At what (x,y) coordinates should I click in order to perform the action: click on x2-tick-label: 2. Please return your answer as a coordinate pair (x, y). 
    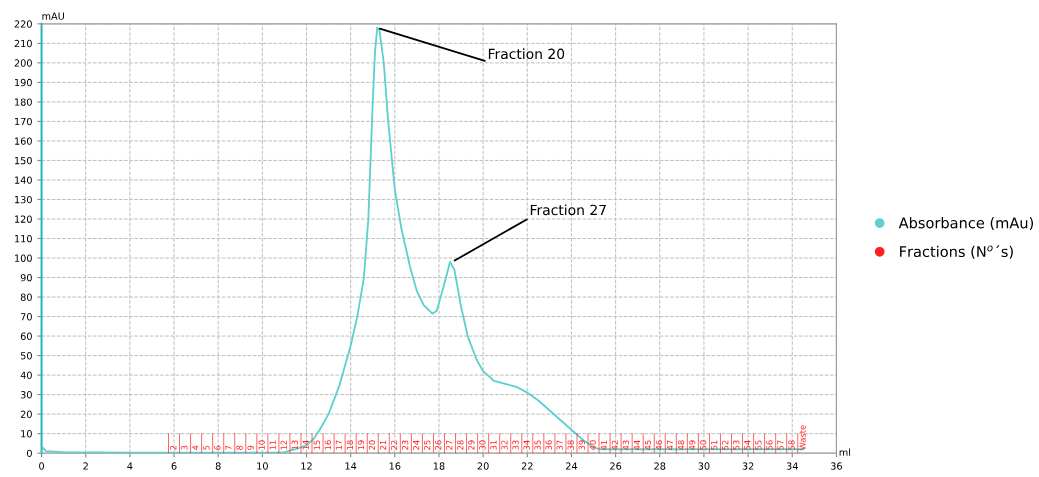
    Looking at the image, I should click on (173, 447).